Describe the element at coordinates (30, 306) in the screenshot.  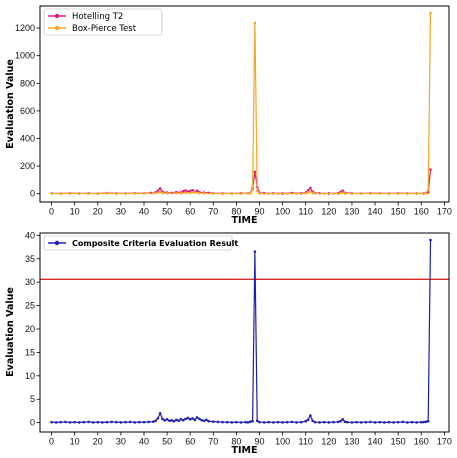
I see `y-tick-label: 25` at that location.